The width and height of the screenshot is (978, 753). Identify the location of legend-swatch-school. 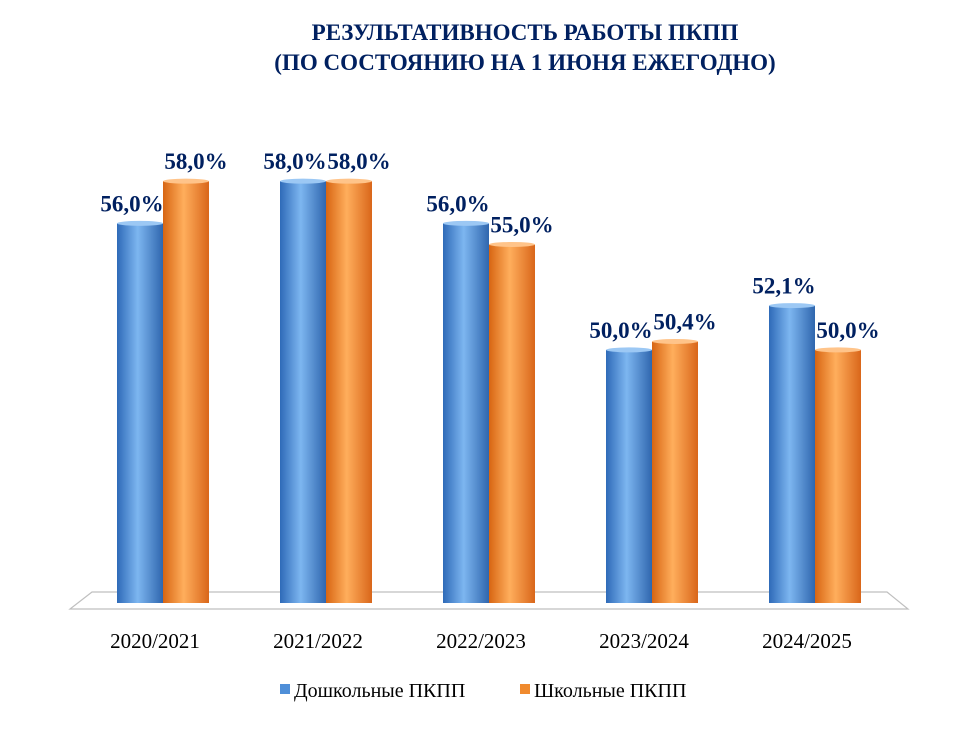
(525, 689).